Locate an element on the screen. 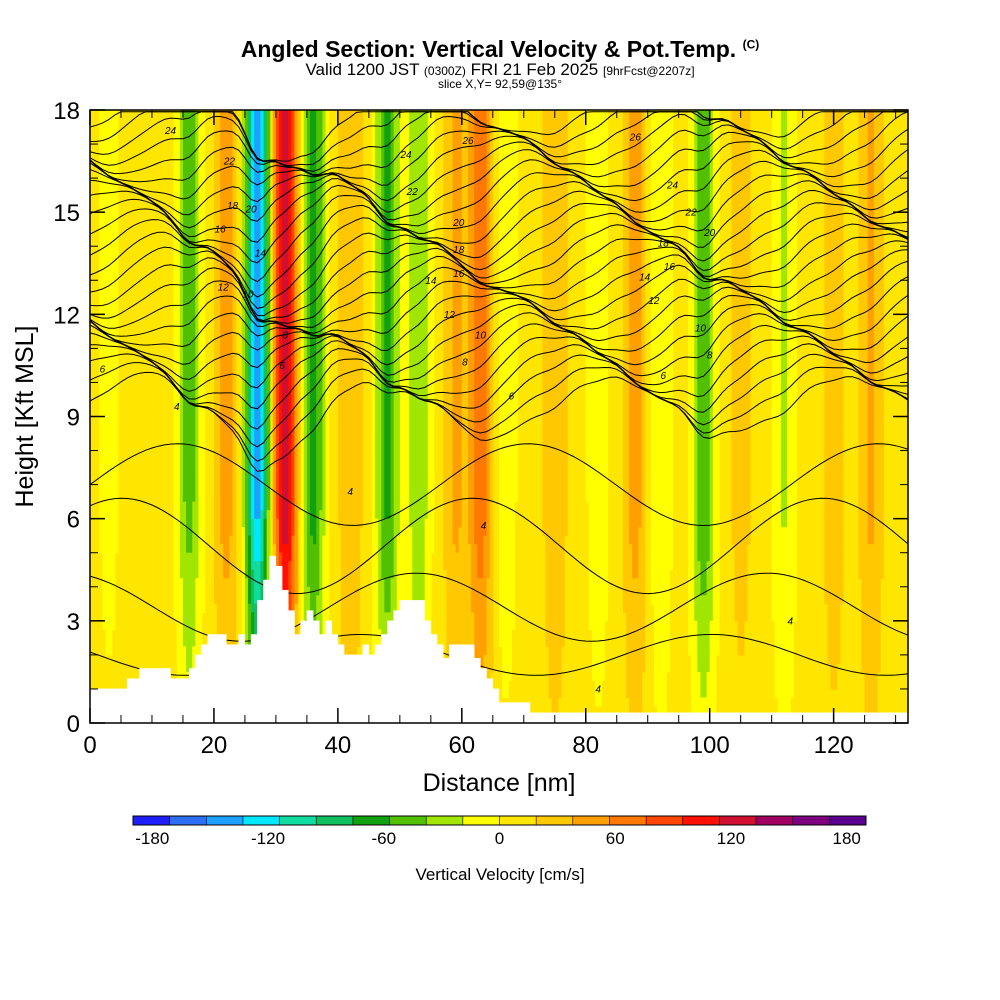  colorbar-swatch is located at coordinates (408, 820).